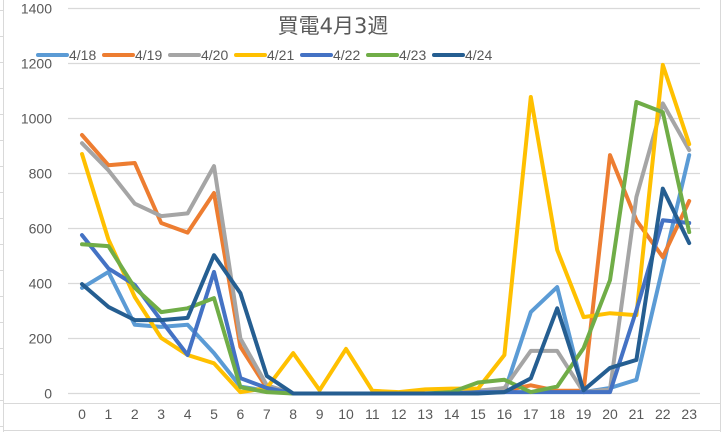 The image size is (723, 432). What do you see at coordinates (214, 414) in the screenshot?
I see `x-tick-label: 5` at bounding box center [214, 414].